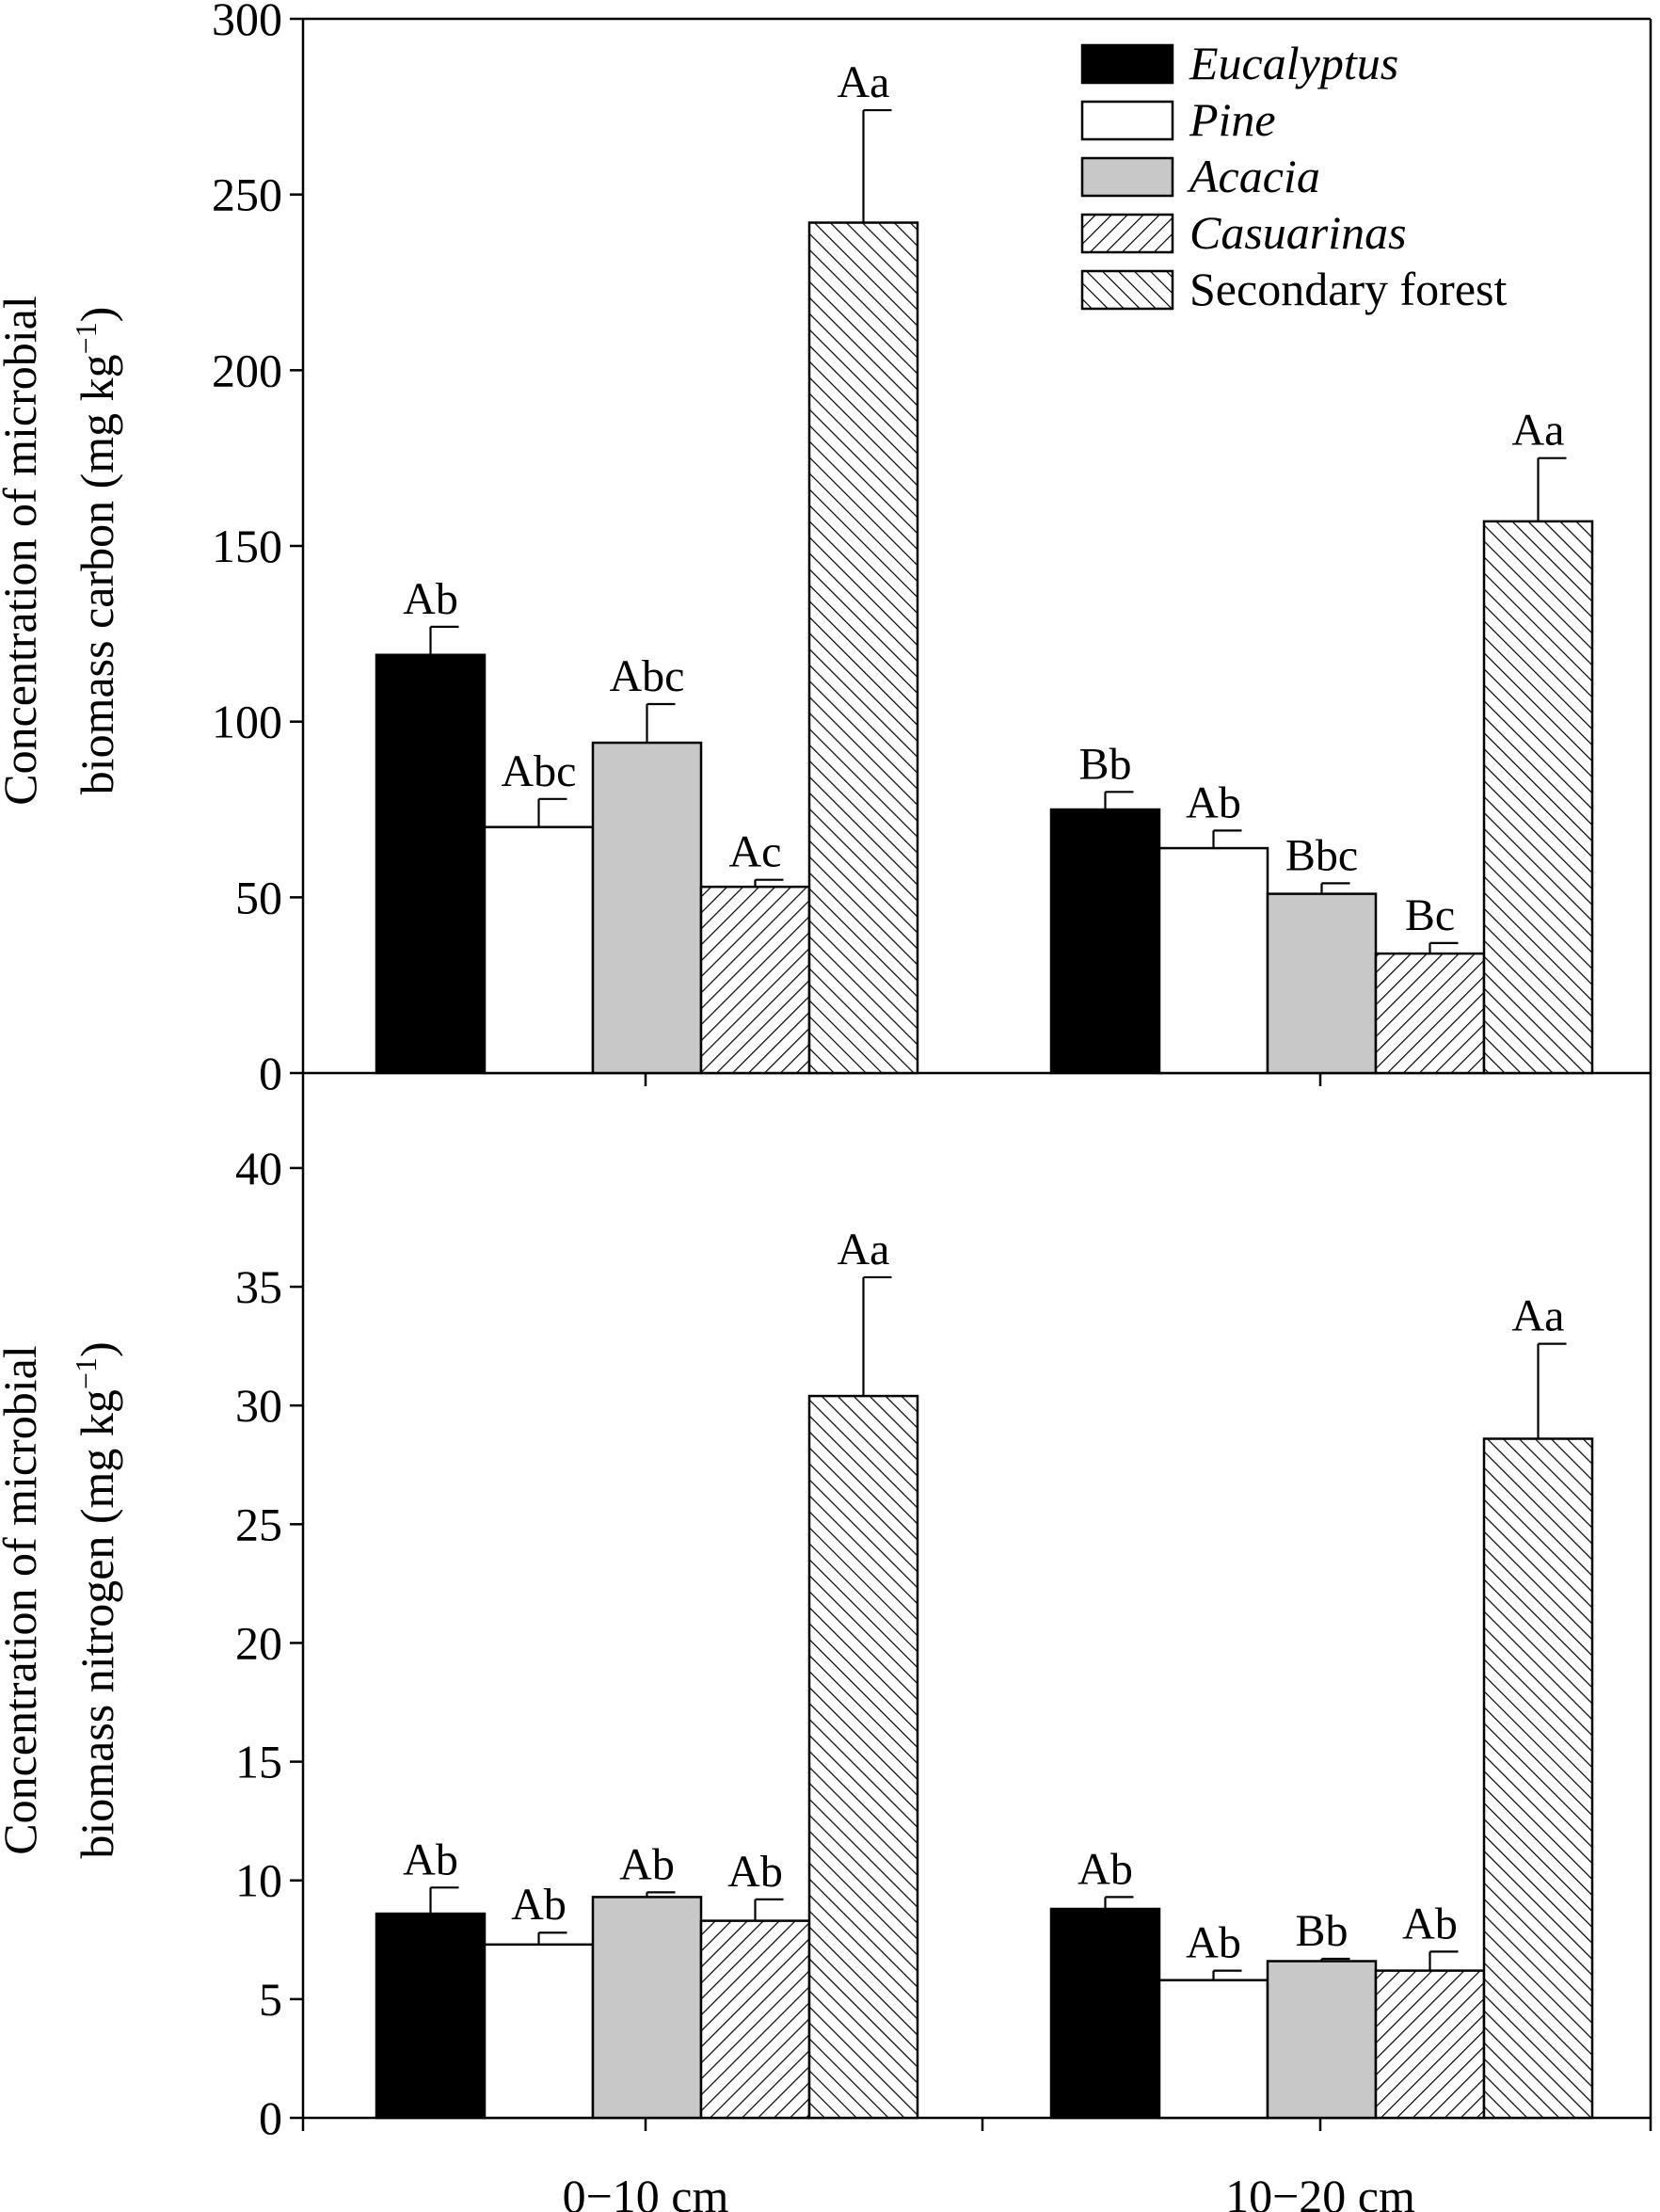 The height and width of the screenshot is (2212, 1660). Describe the element at coordinates (270, 1999) in the screenshot. I see `y-tick-label: 5` at that location.